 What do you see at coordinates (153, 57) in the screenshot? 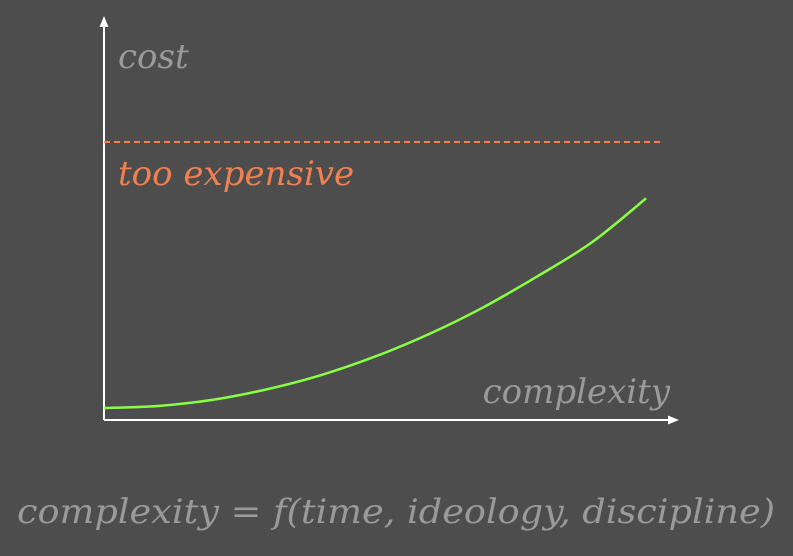
I see `y-axis-label: cost` at bounding box center [153, 57].